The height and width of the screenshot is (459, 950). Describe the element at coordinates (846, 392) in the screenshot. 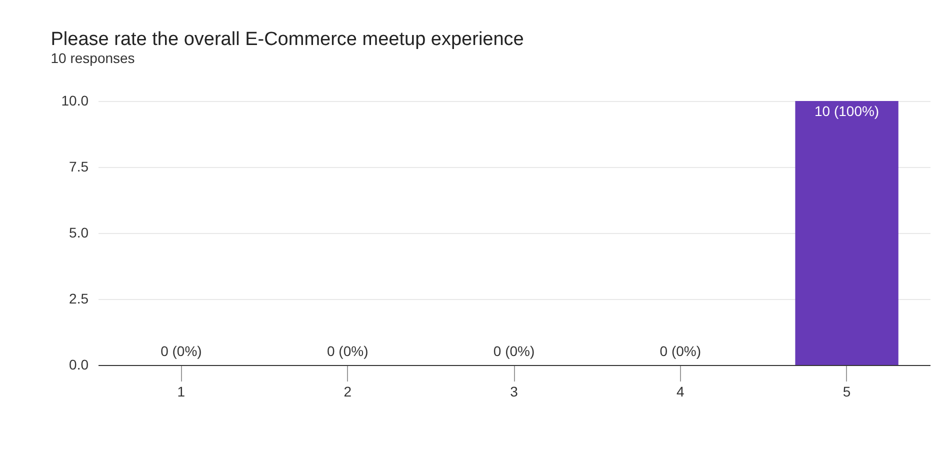

I see `x-tick-label: 5` at that location.